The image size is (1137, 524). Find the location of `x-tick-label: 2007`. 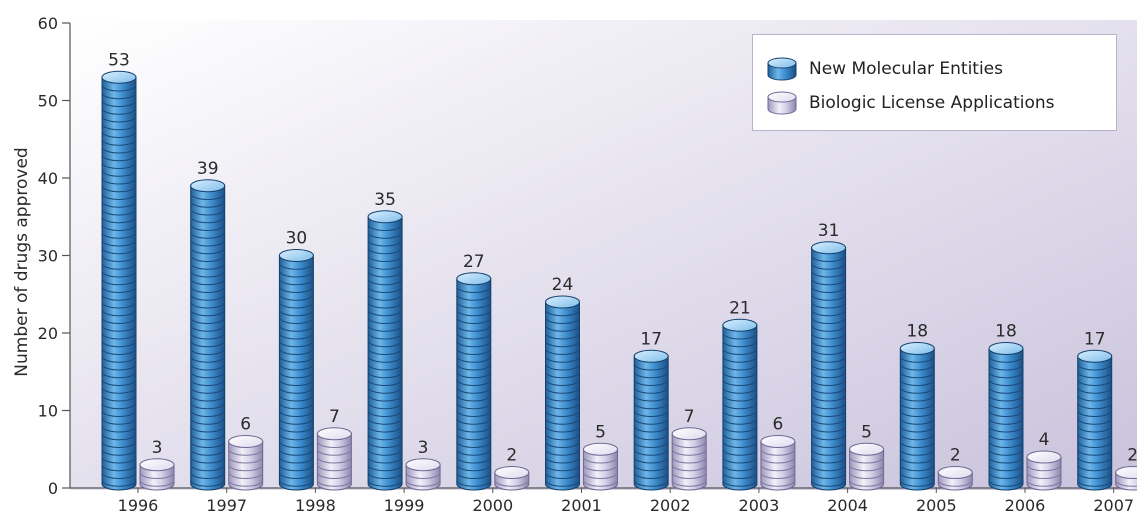

x-tick-label: 2007 is located at coordinates (1113, 505).